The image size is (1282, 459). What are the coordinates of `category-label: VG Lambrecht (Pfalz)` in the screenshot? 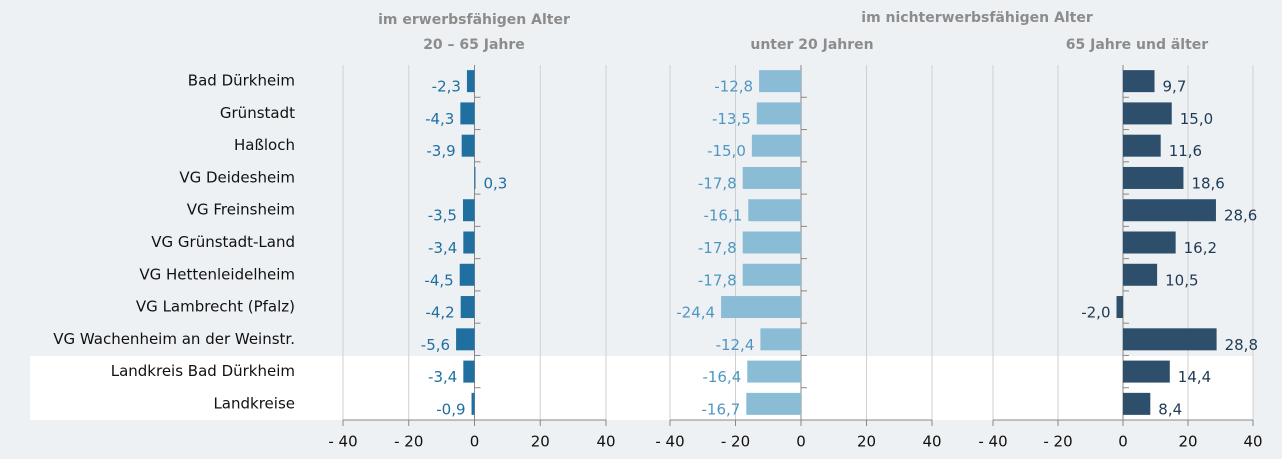 It's located at (215, 307).